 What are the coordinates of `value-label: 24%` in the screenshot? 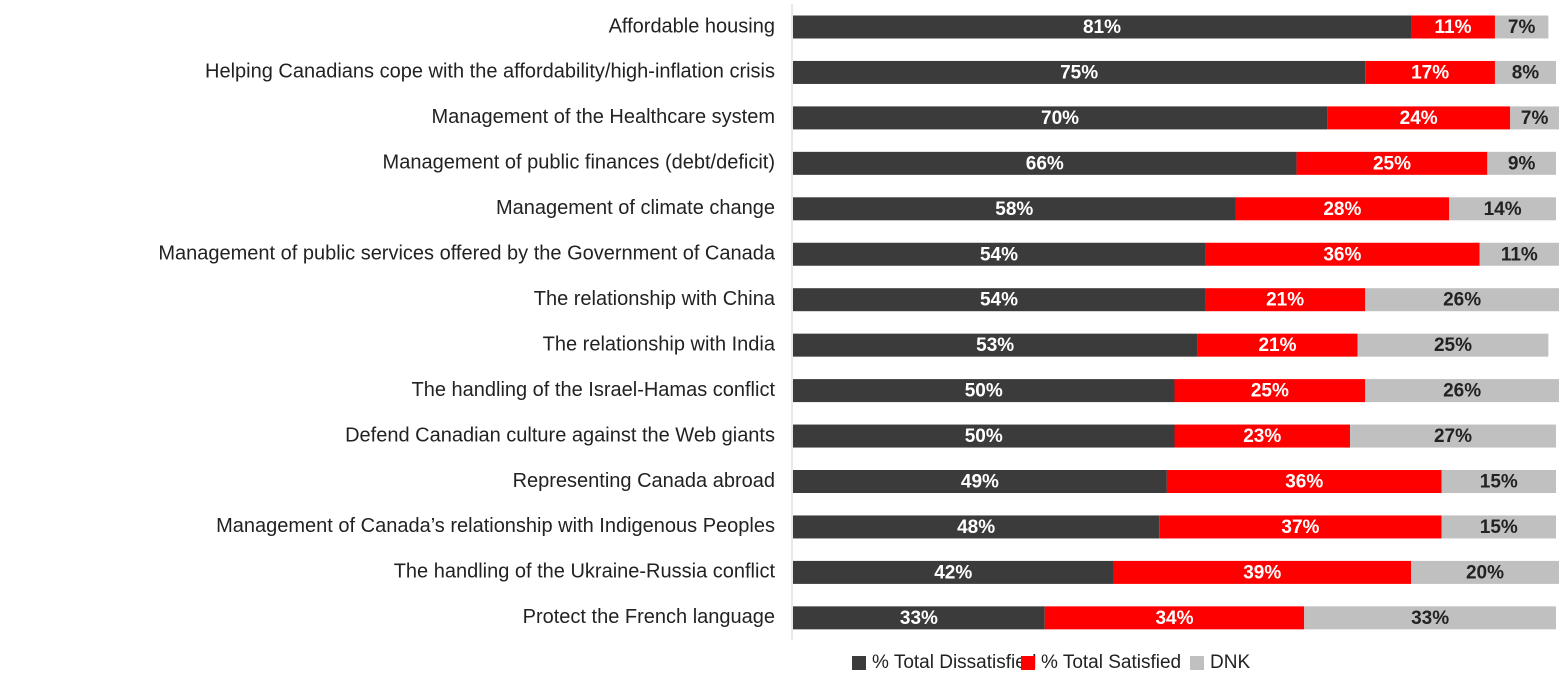 It's located at (1419, 118).